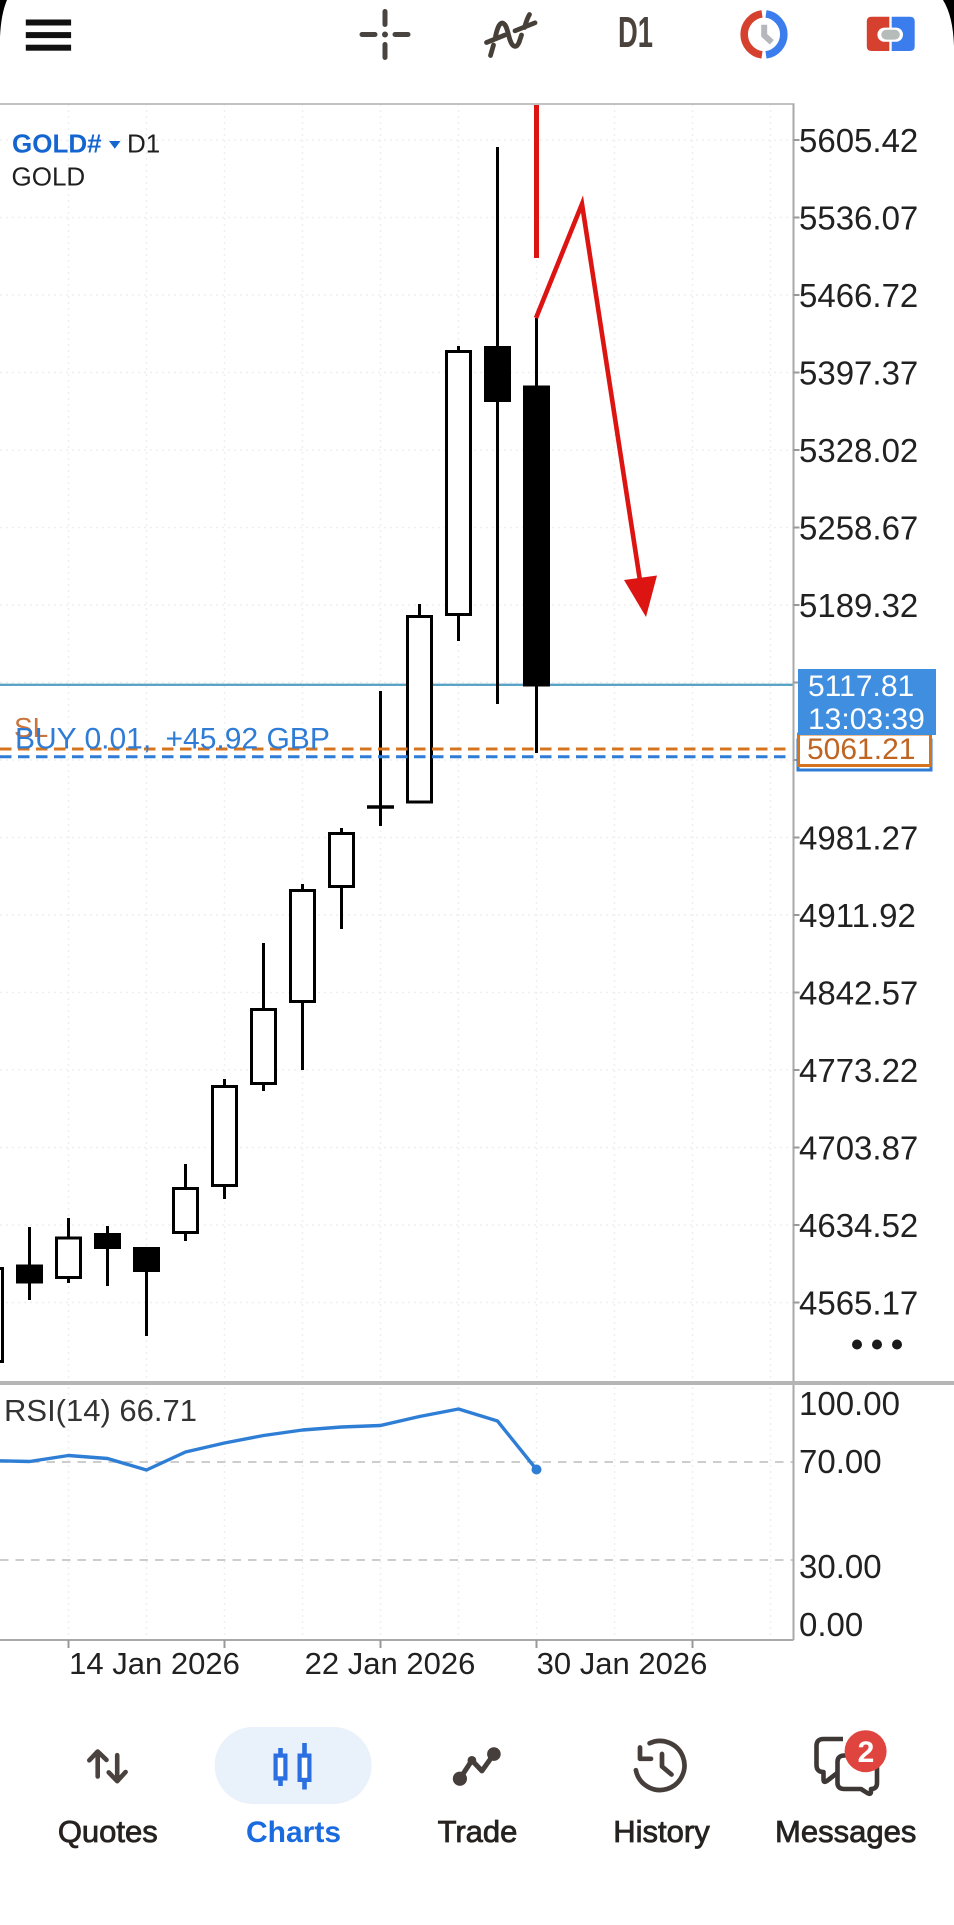 The height and width of the screenshot is (1925, 954). Describe the element at coordinates (100, 1410) in the screenshot. I see `svg-text: RSI(14) 66.71` at that location.